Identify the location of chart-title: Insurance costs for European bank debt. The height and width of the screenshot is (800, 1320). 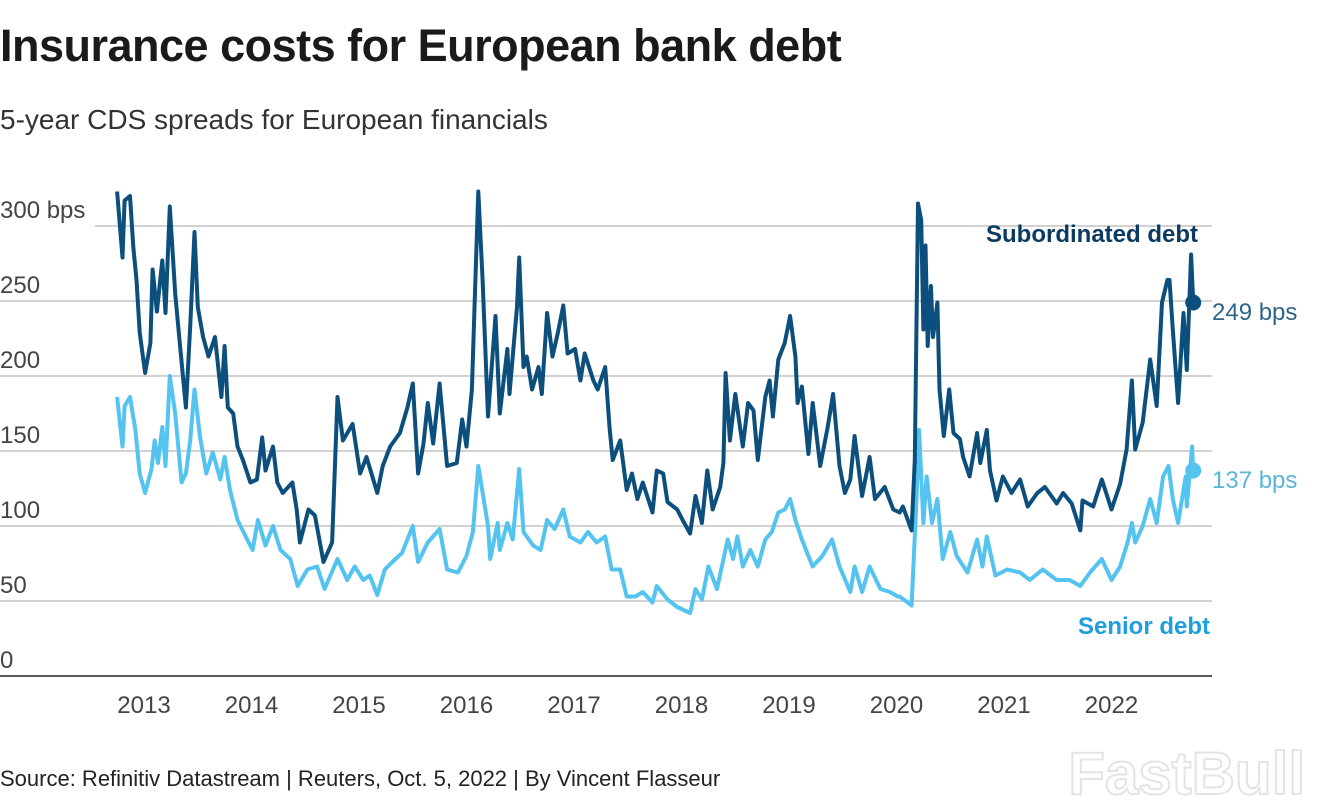
(421, 45).